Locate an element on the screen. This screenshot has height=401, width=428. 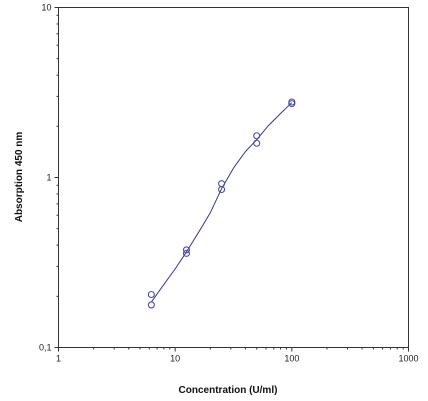
x-tick-label: 100 is located at coordinates (291, 359).